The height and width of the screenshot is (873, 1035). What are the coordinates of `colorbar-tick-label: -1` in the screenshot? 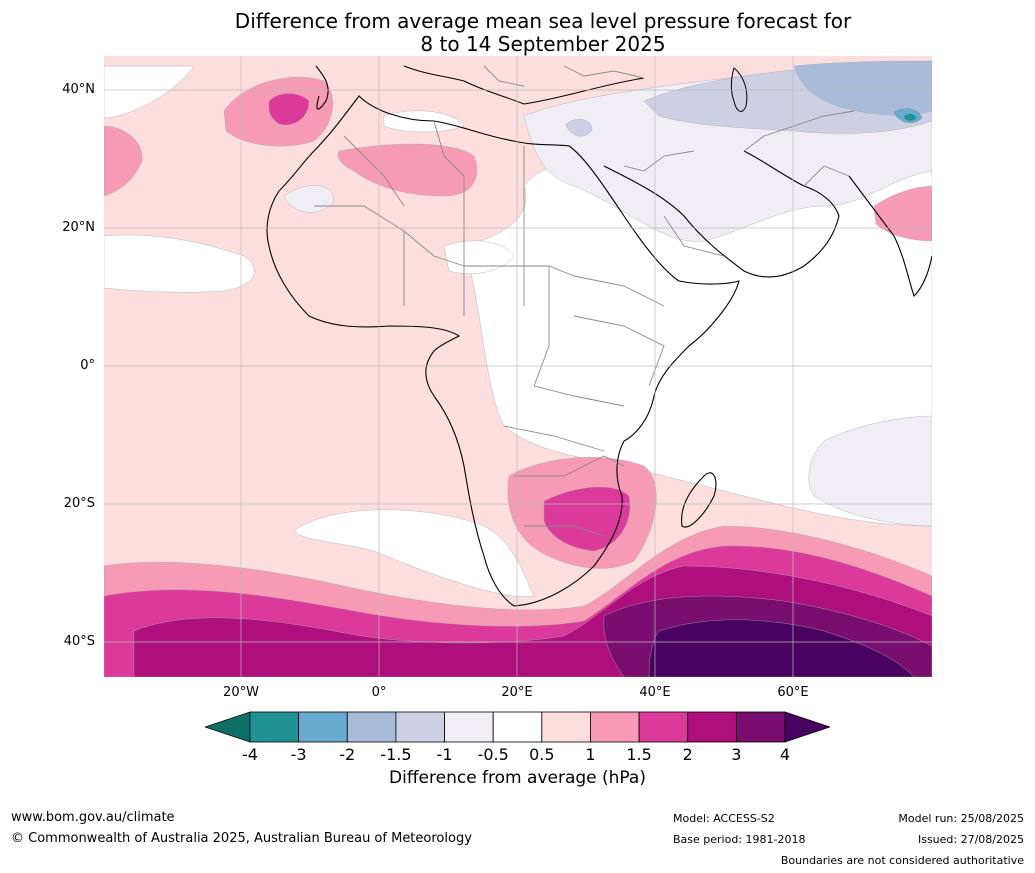 It's located at (444, 754).